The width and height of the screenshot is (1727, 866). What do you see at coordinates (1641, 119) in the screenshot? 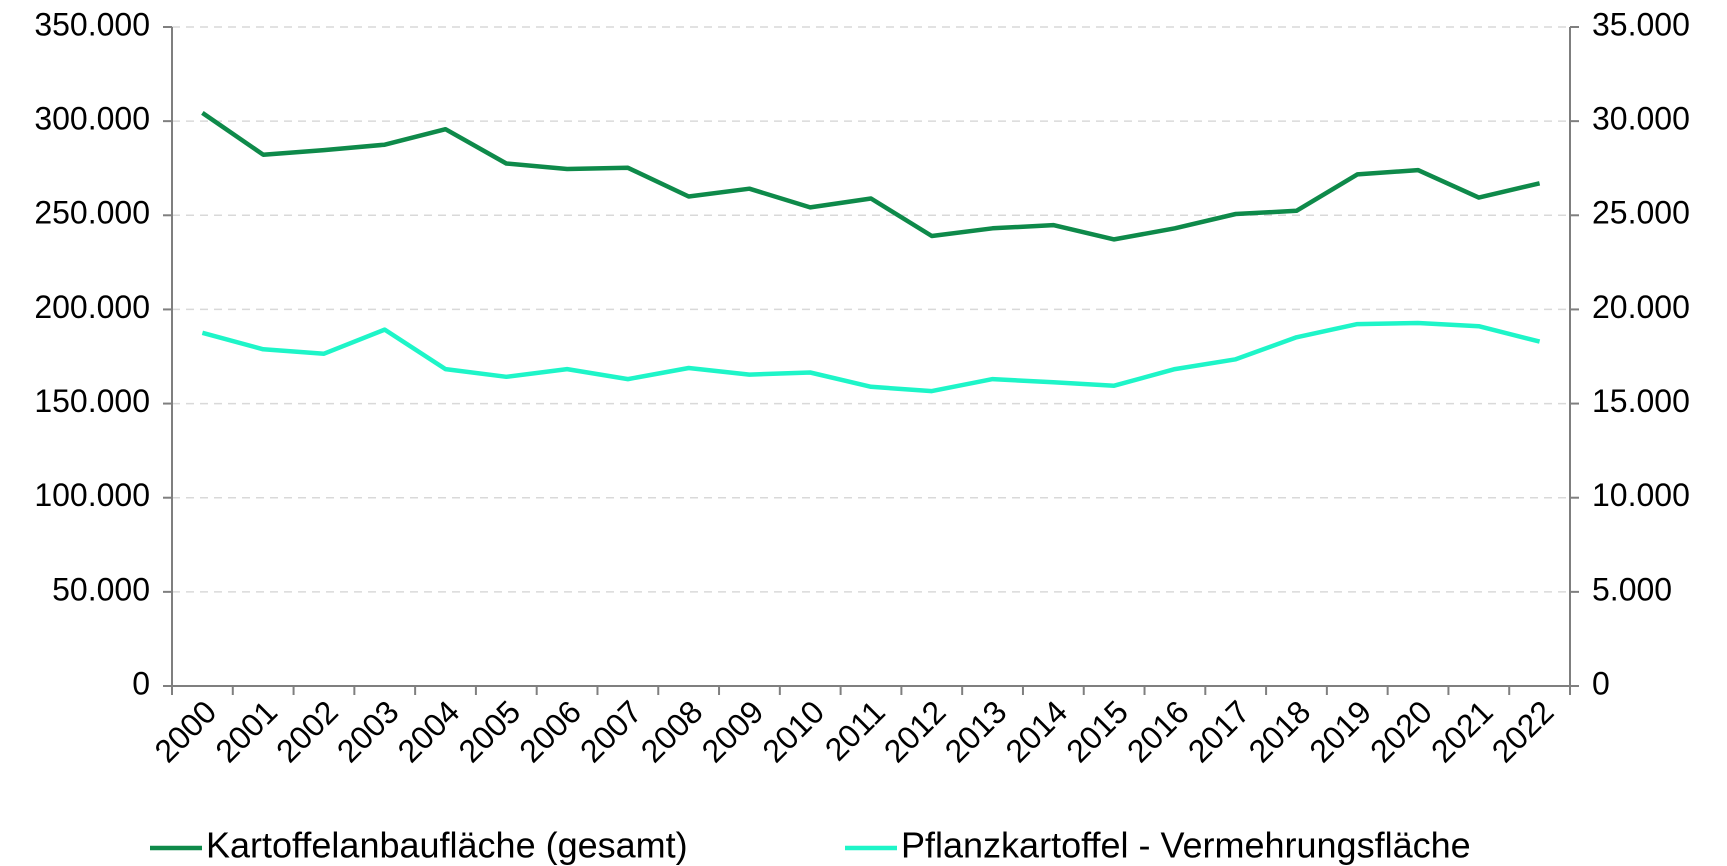
I see `y2-tick-label: 30.000` at bounding box center [1641, 119].